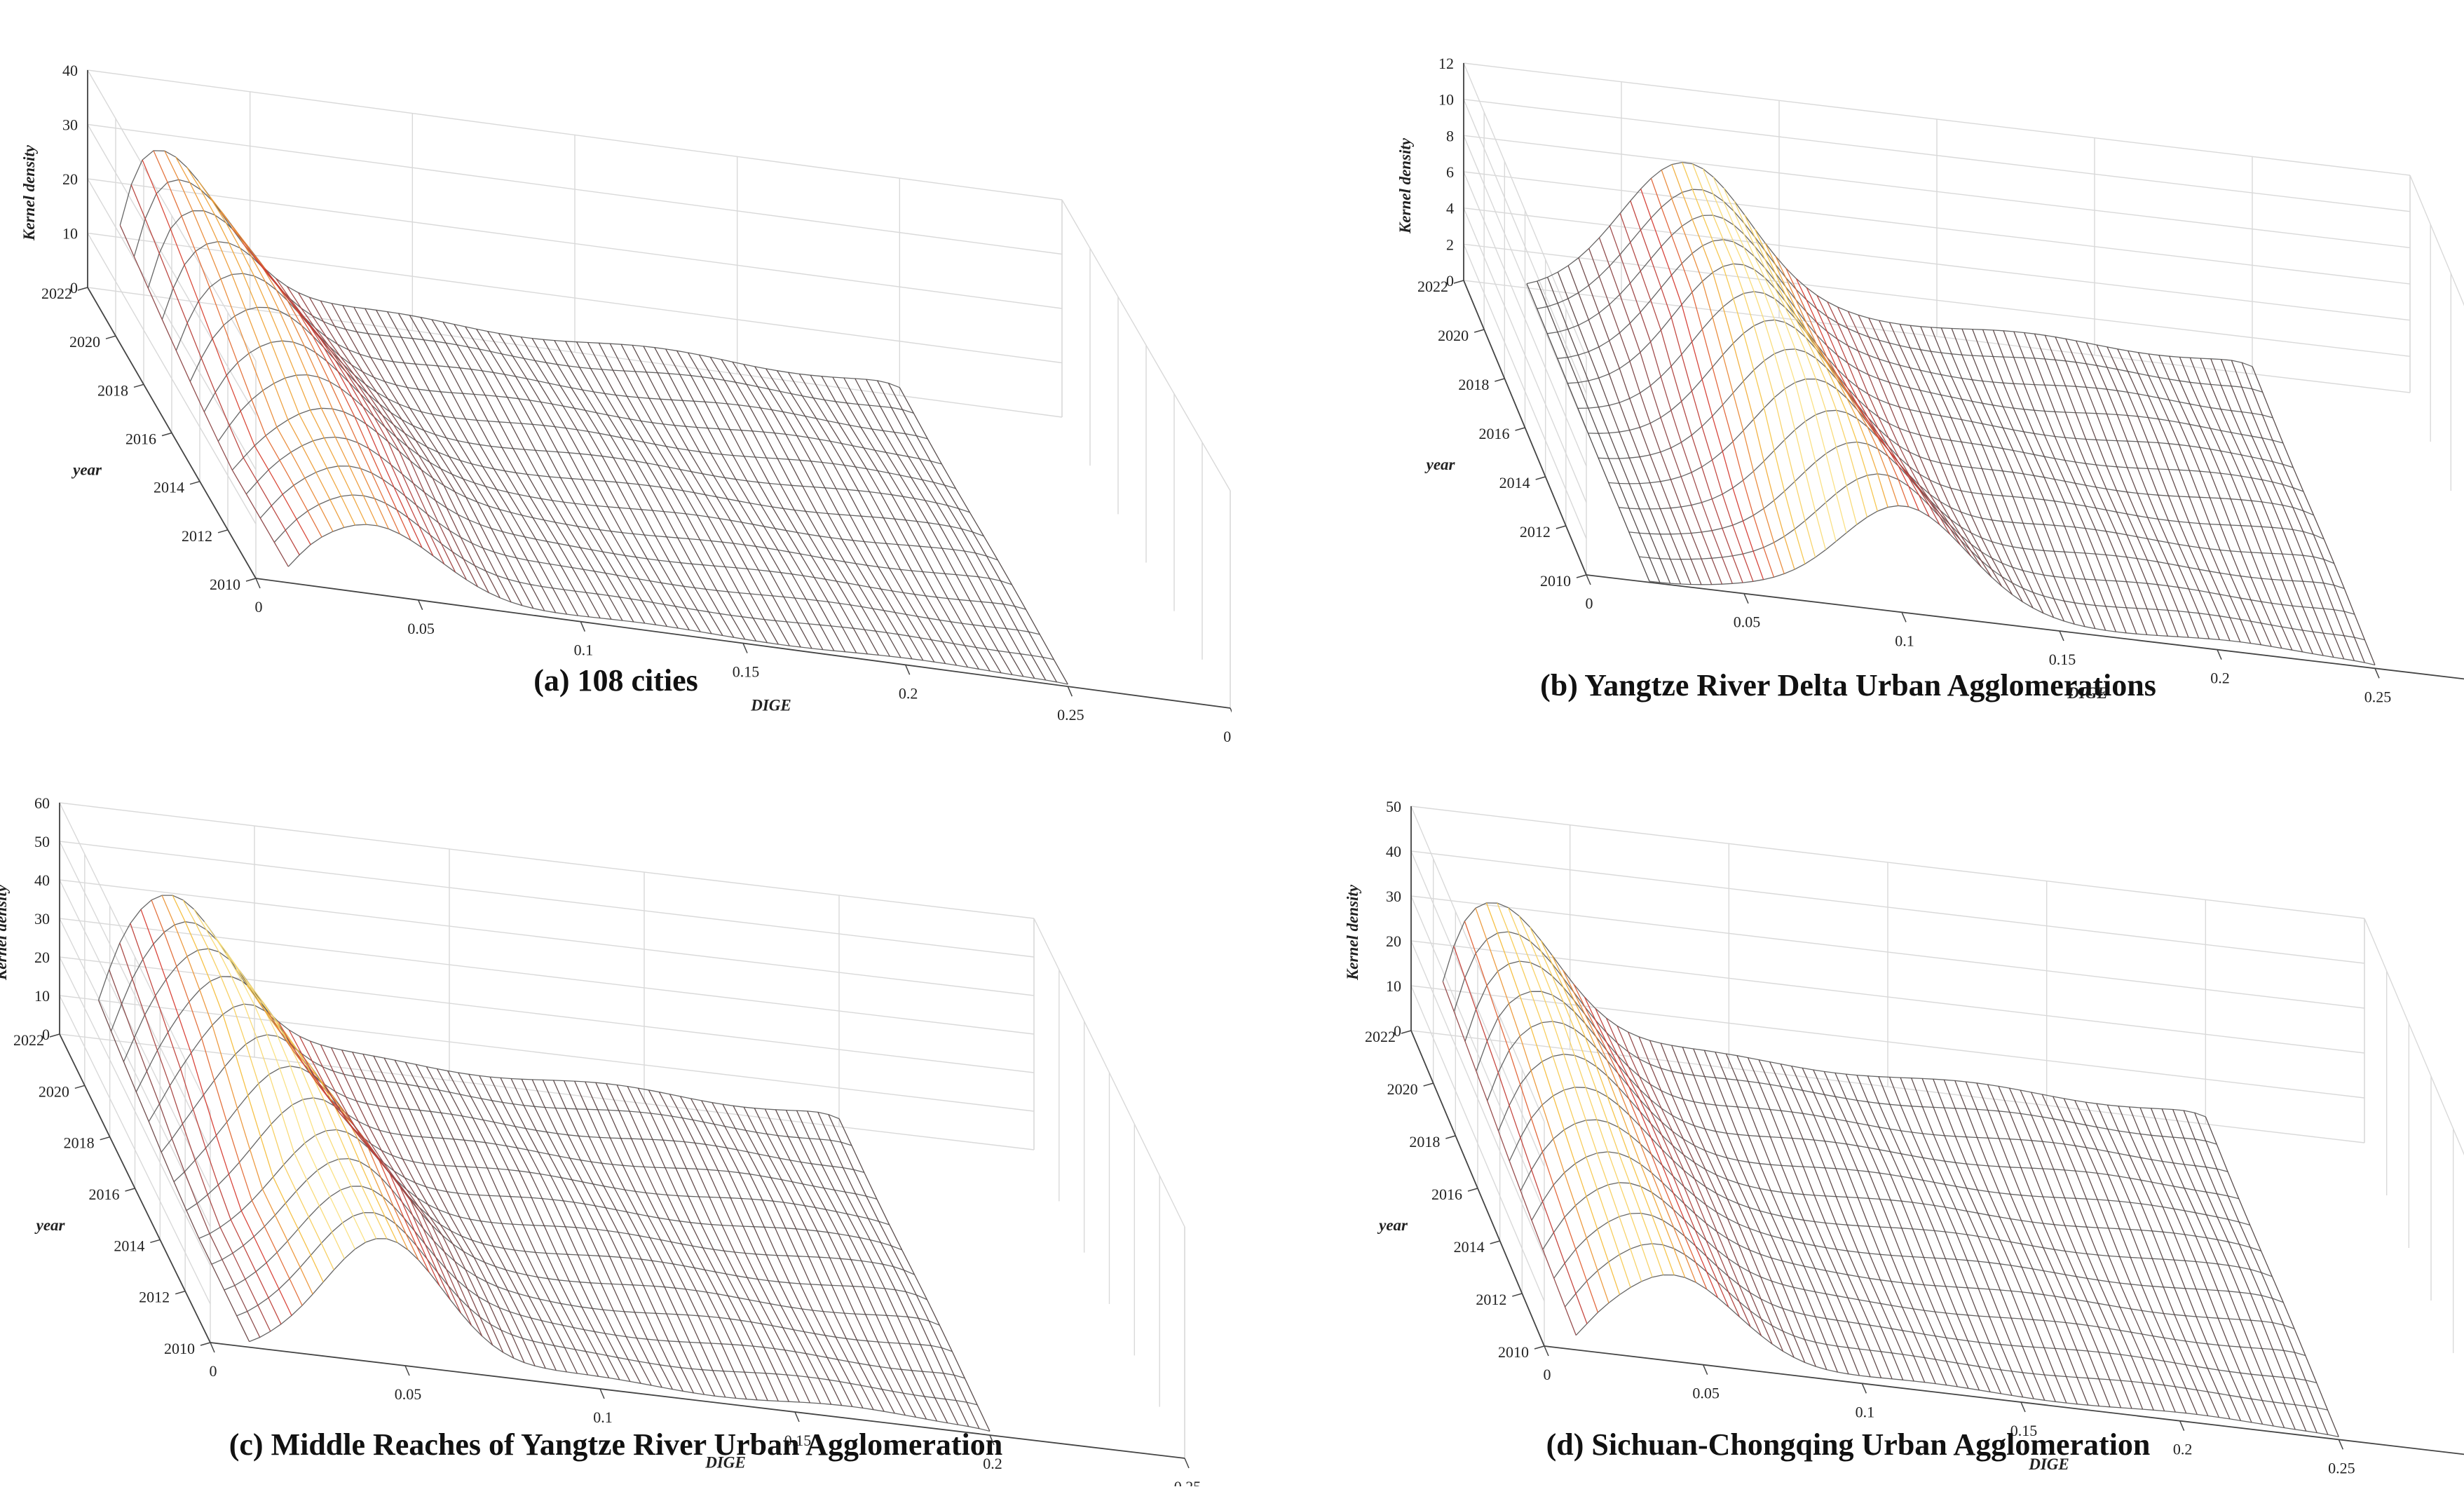 The height and width of the screenshot is (1487, 2464). I want to click on surface-curve-2020, so click(1846, 1066).